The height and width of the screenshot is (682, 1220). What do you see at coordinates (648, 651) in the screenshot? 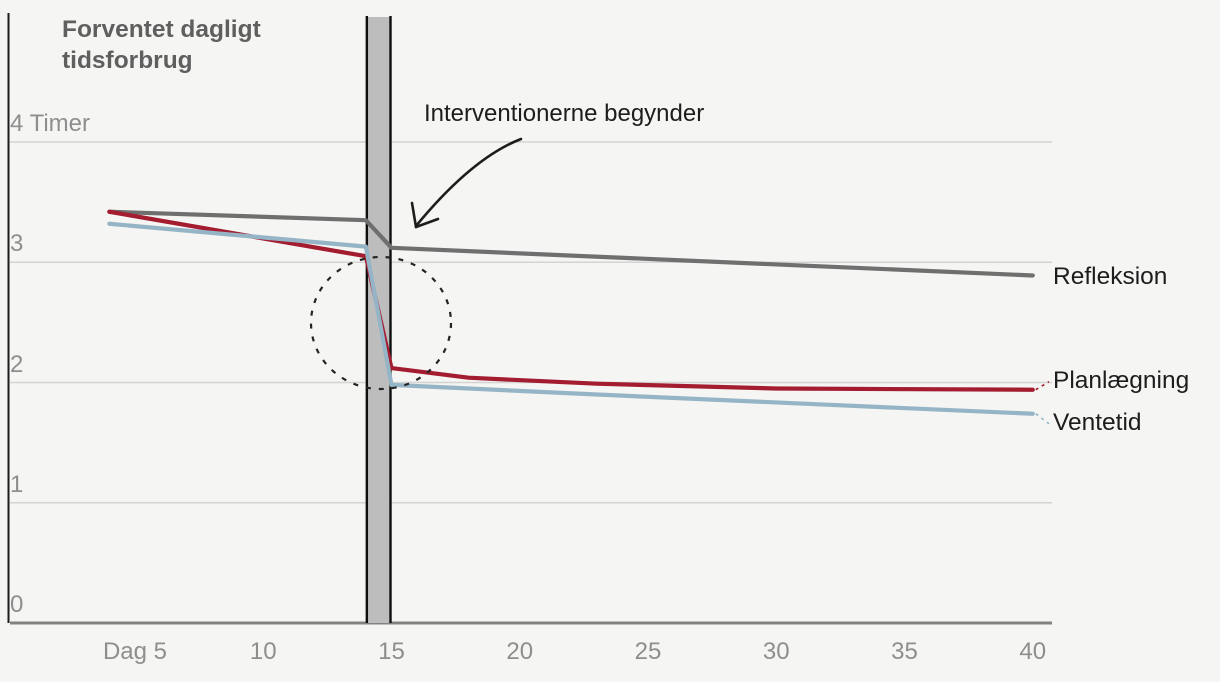
I see `x-tick-label: 25` at bounding box center [648, 651].